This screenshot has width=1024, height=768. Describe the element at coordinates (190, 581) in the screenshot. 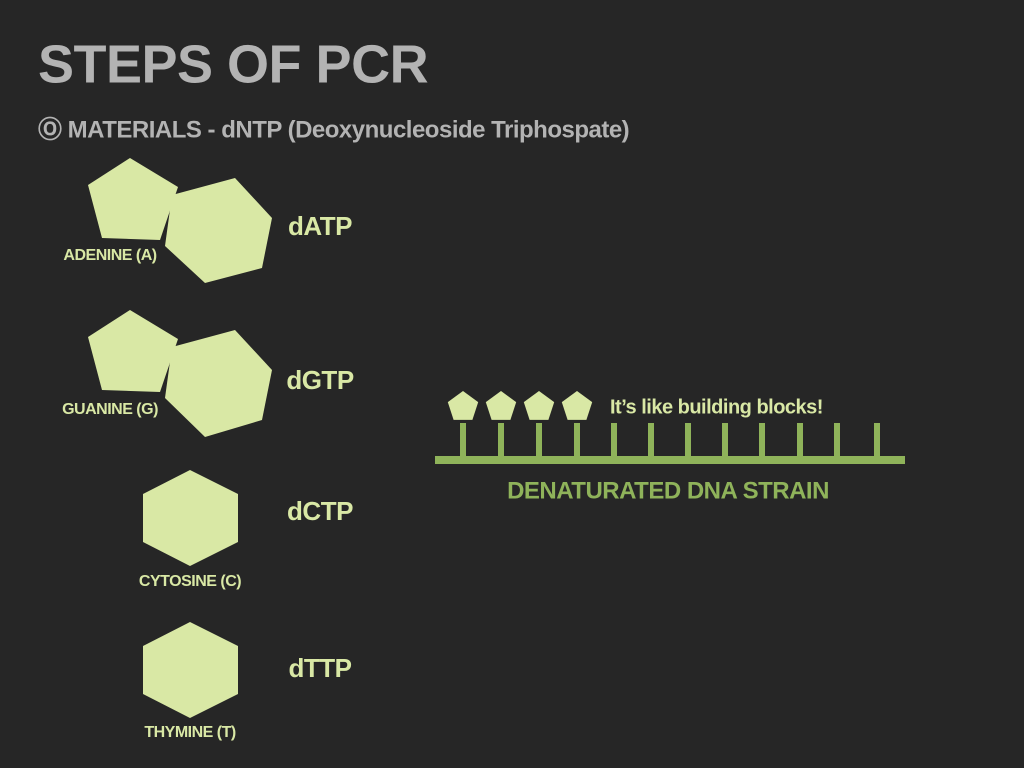

I see `base-label: CYTOSINE (C)` at that location.